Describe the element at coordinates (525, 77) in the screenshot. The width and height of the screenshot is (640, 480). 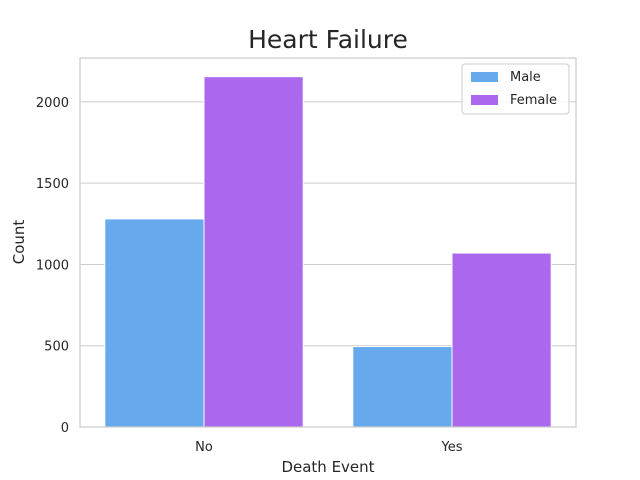
I see `legend-label-male: Male` at that location.